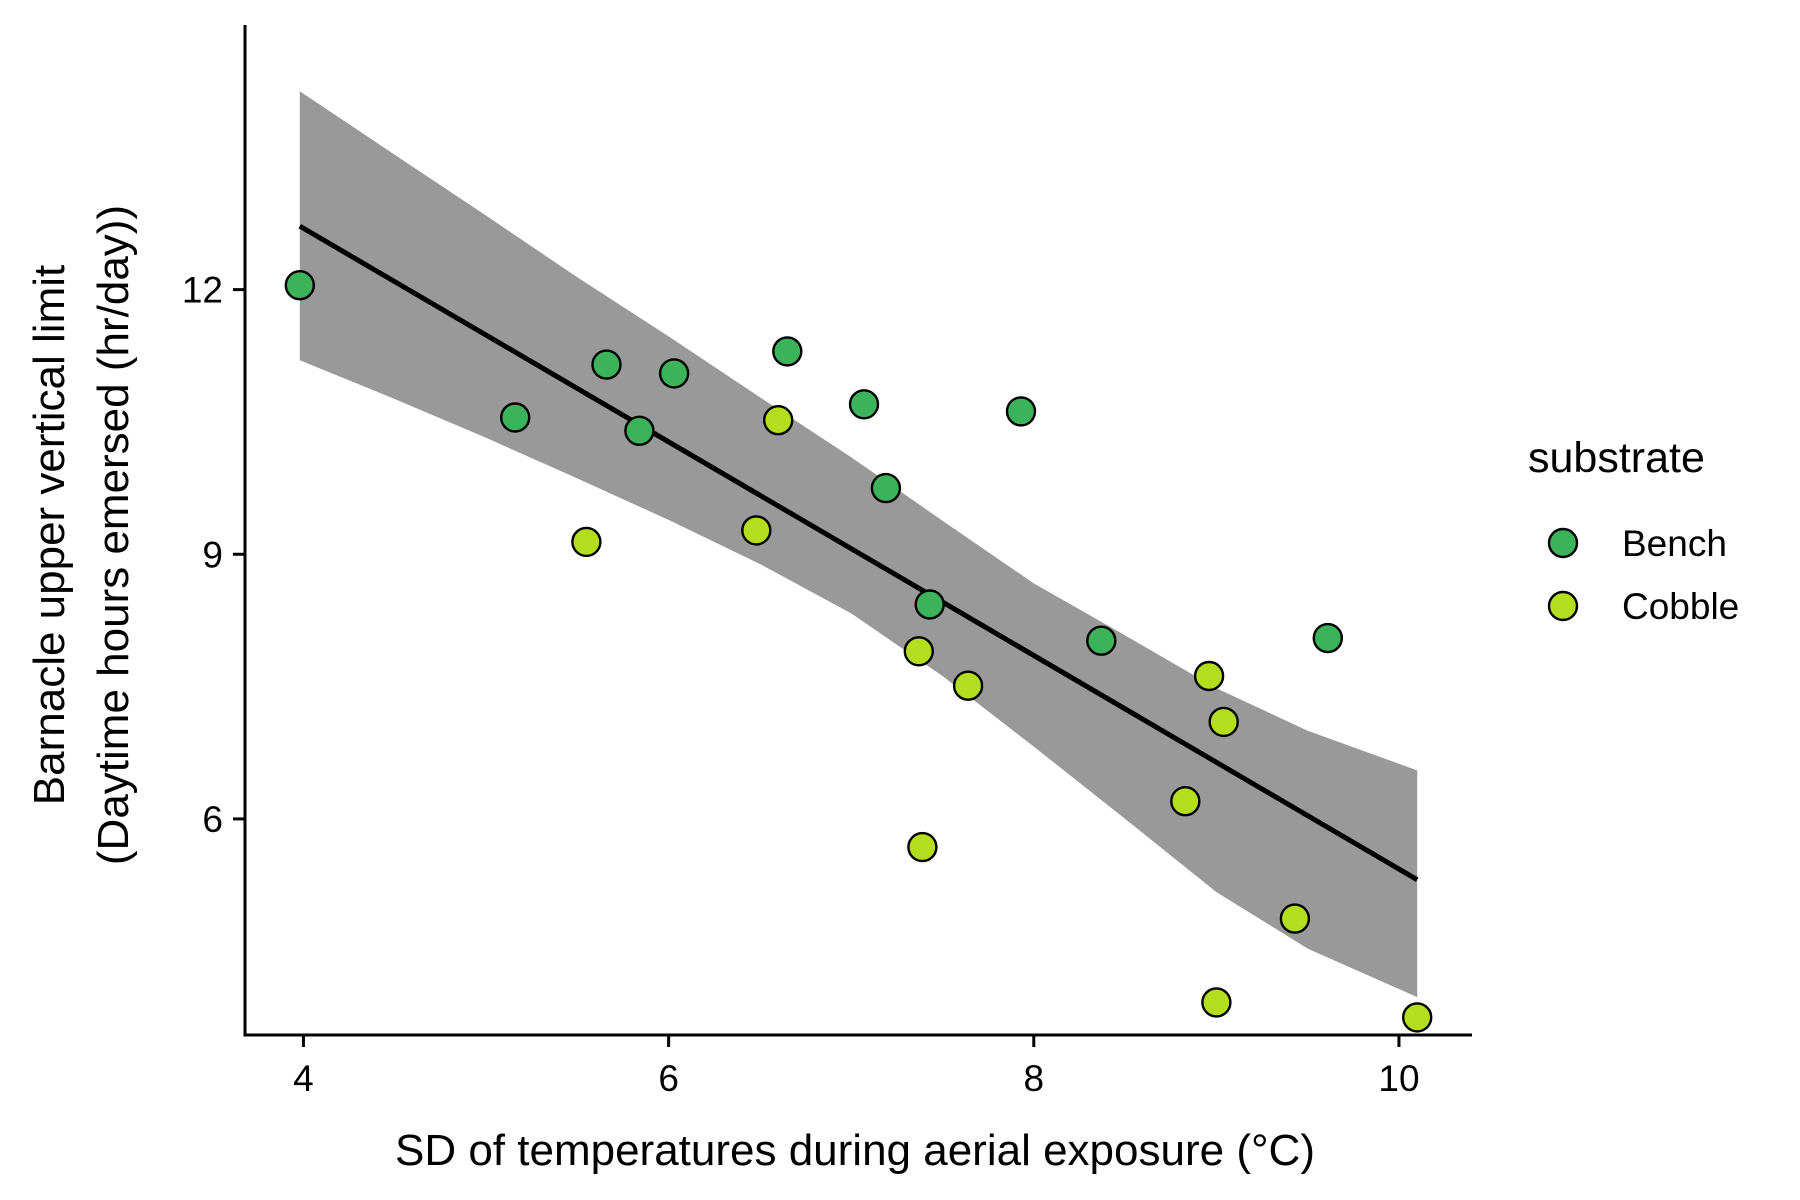 Image resolution: width=1800 pixels, height=1200 pixels. What do you see at coordinates (113, 535) in the screenshot?
I see `y-axis-title-line-2: (Daytime hours emersed (hr/day))` at bounding box center [113, 535].